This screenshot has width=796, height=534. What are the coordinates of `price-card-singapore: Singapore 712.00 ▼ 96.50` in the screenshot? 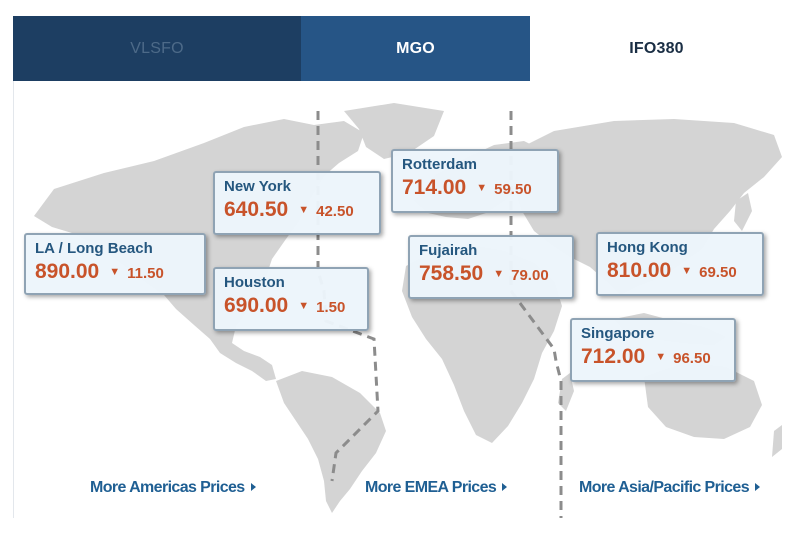 It's located at (653, 350).